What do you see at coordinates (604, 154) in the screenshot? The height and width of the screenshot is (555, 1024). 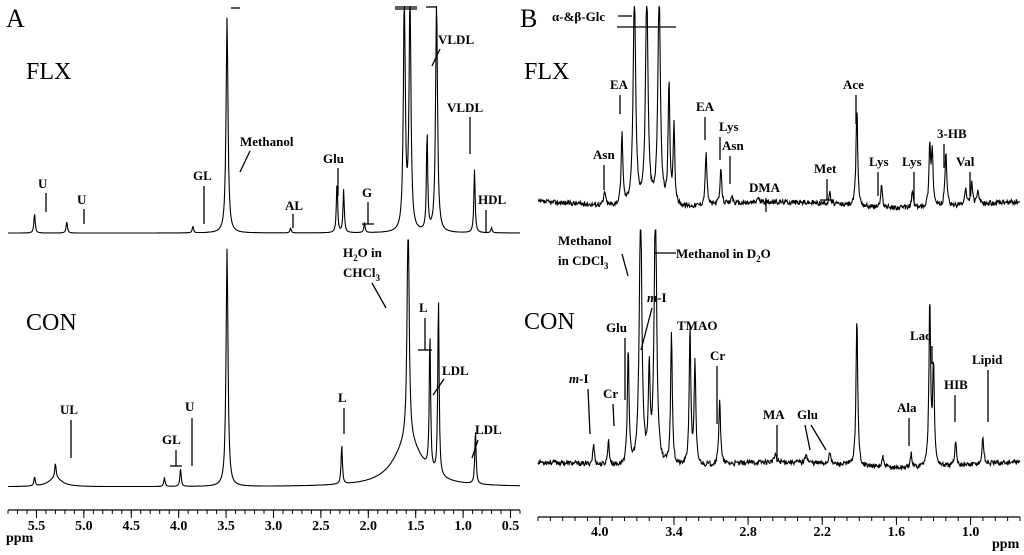 I see `label-b-asn1: Asn` at bounding box center [604, 154].